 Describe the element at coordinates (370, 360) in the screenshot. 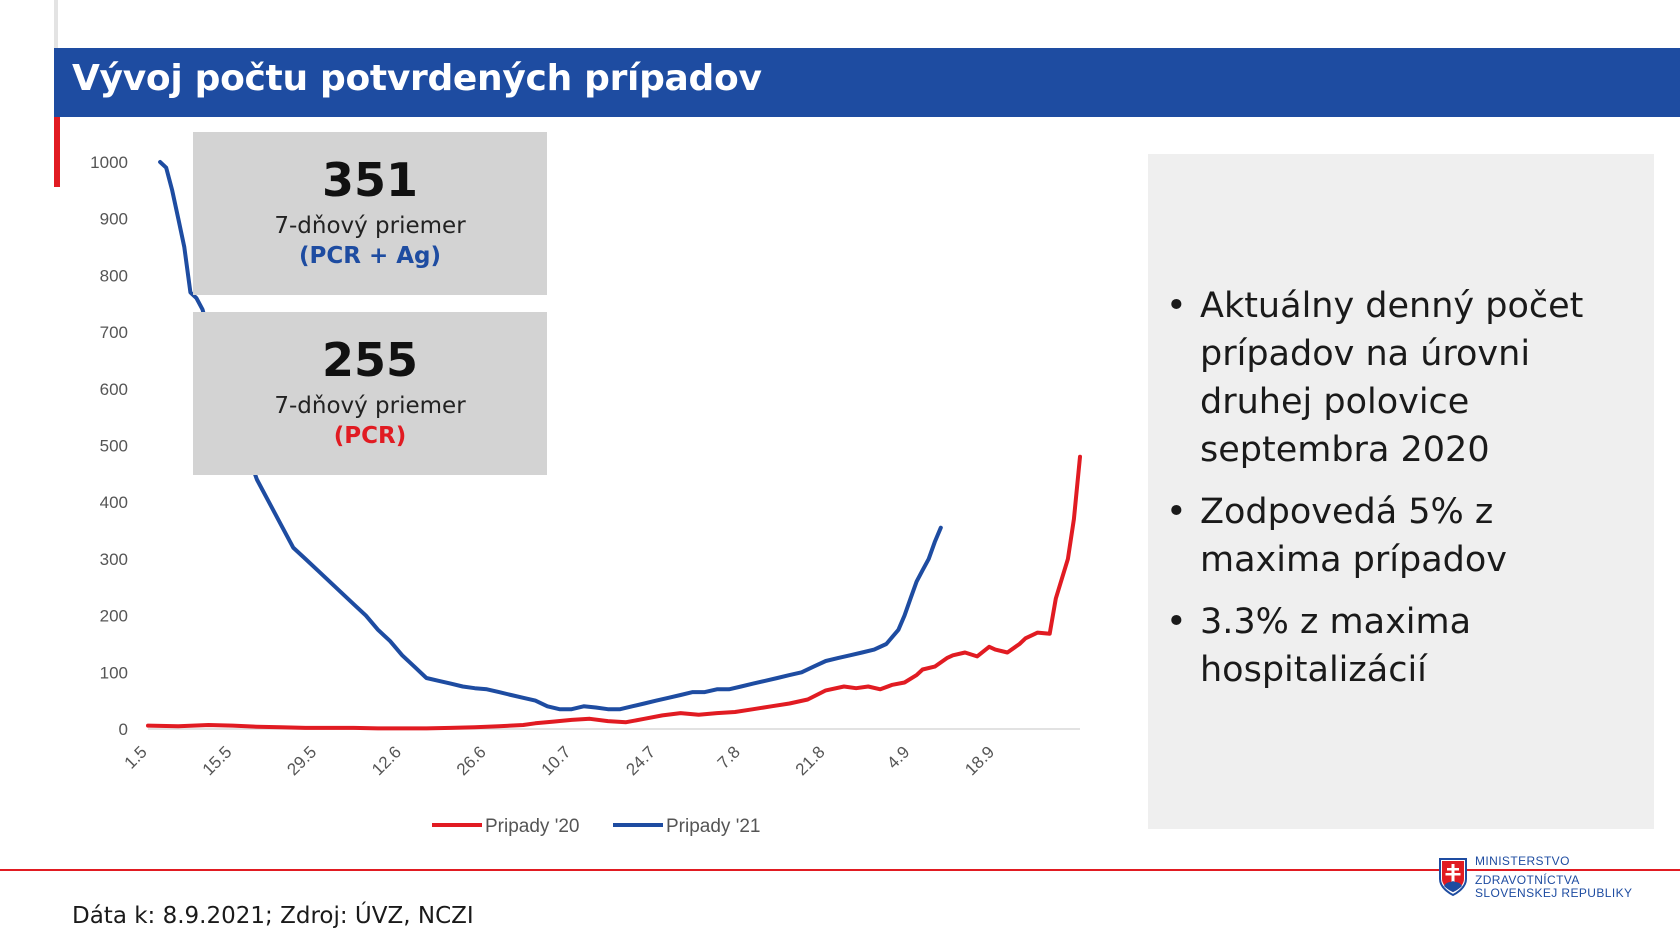

I see `stat-value: 255` at that location.